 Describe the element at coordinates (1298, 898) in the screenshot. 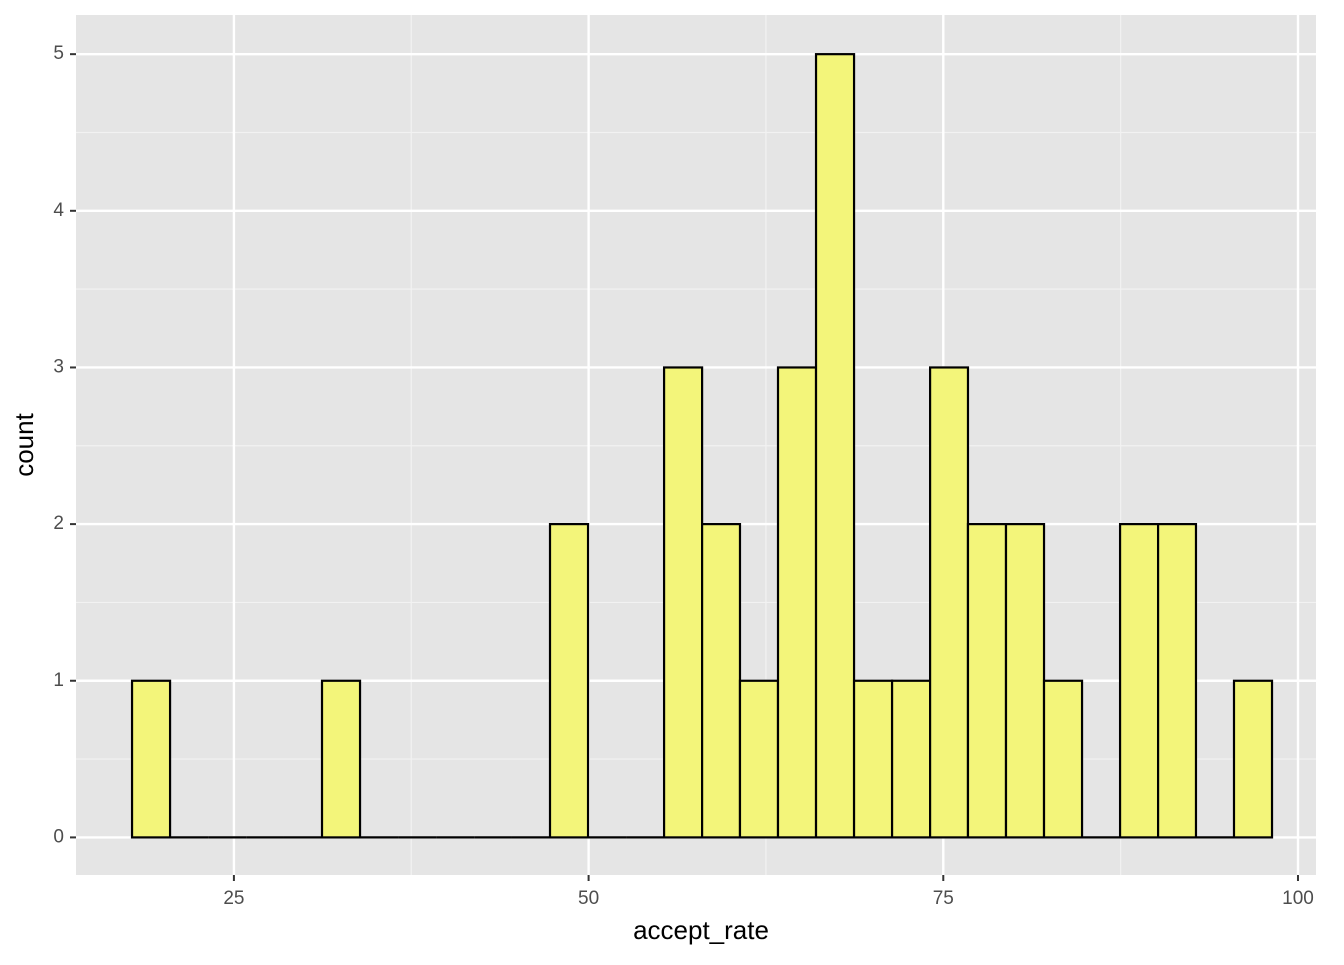

I see `x-tick-label: 100` at that location.